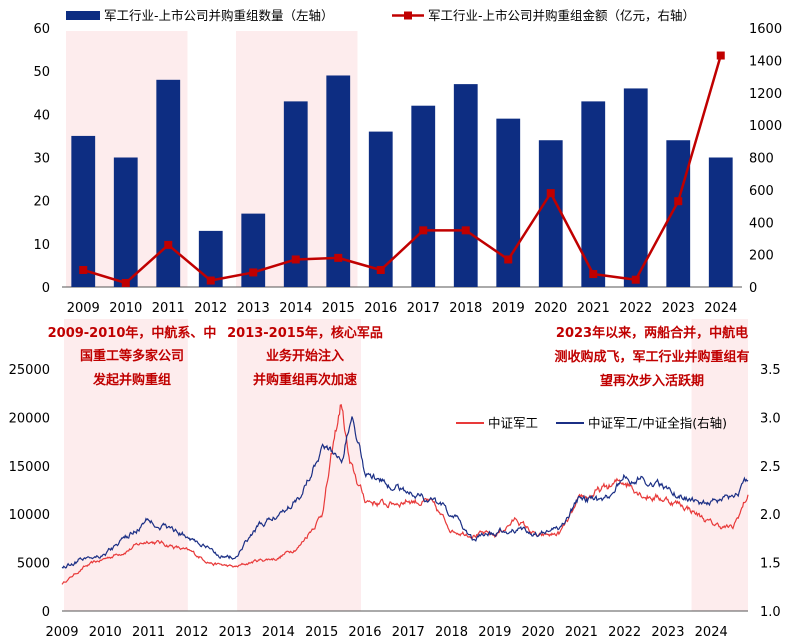  Describe the element at coordinates (132, 356) in the screenshot. I see `annotation-2009: 2009-2010年，中航系、中 国重工等多家公司 发起并购重组` at that location.